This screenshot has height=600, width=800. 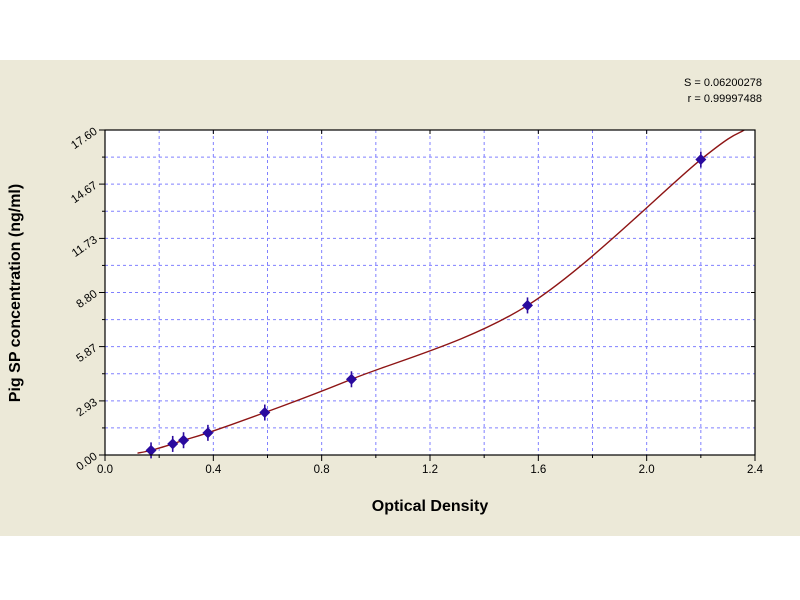 I want to click on x-tick-label: 1.6, so click(x=538, y=470).